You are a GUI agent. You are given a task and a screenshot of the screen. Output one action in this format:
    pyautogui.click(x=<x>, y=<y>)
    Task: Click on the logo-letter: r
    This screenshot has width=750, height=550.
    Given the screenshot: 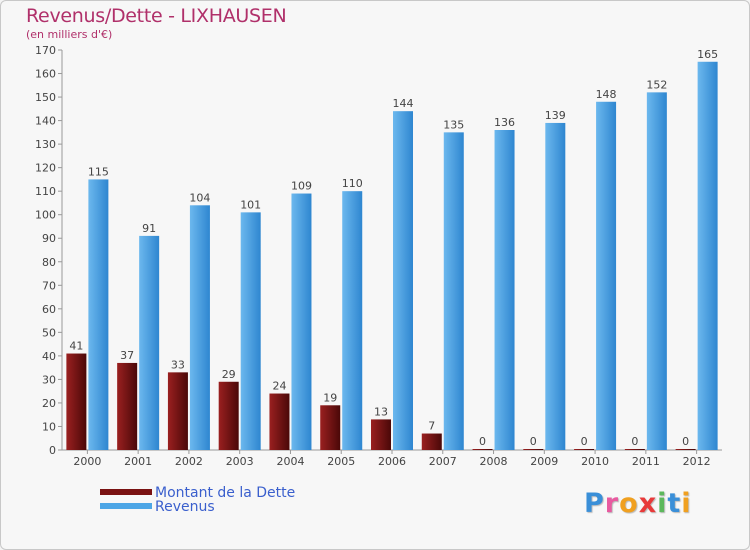 What is the action you would take?
    pyautogui.click(x=612, y=503)
    